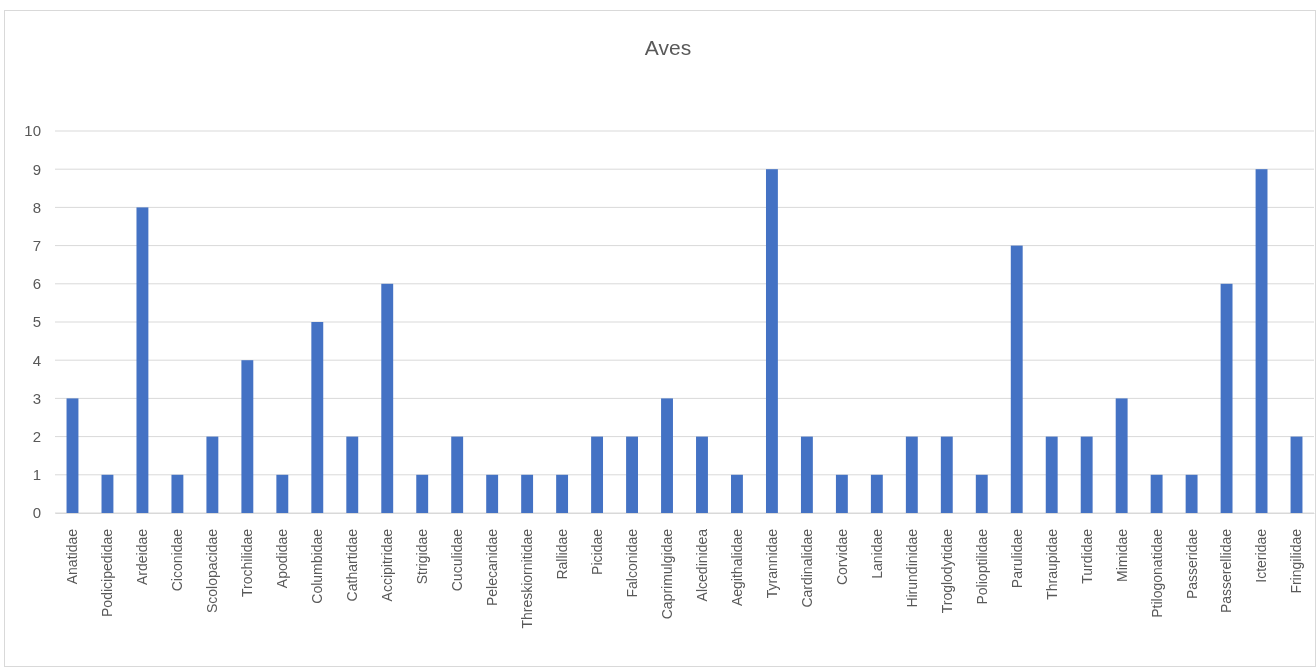  I want to click on y-tick-label: 4, so click(36, 360).